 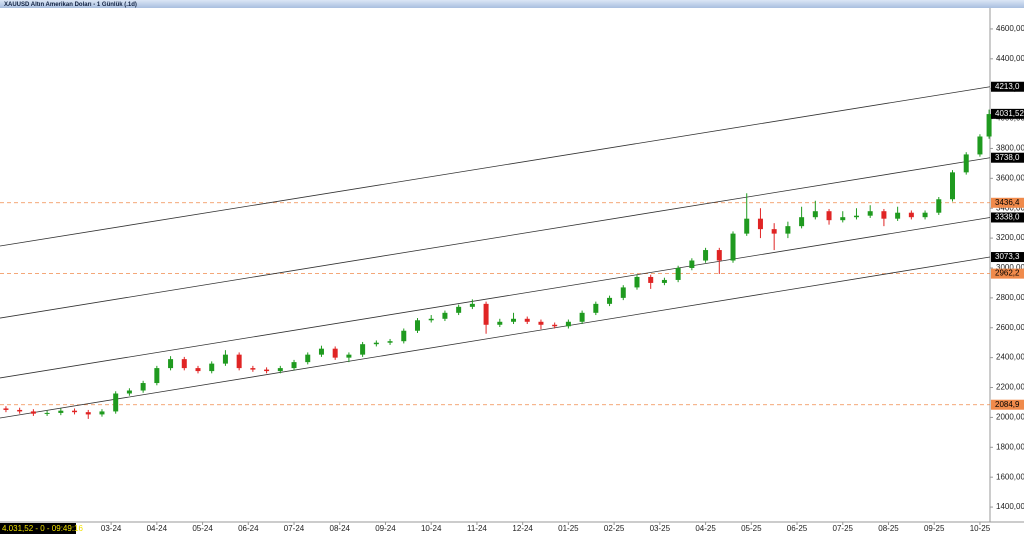 What do you see at coordinates (751, 528) in the screenshot?
I see `x-tick-label: 05-25` at bounding box center [751, 528].